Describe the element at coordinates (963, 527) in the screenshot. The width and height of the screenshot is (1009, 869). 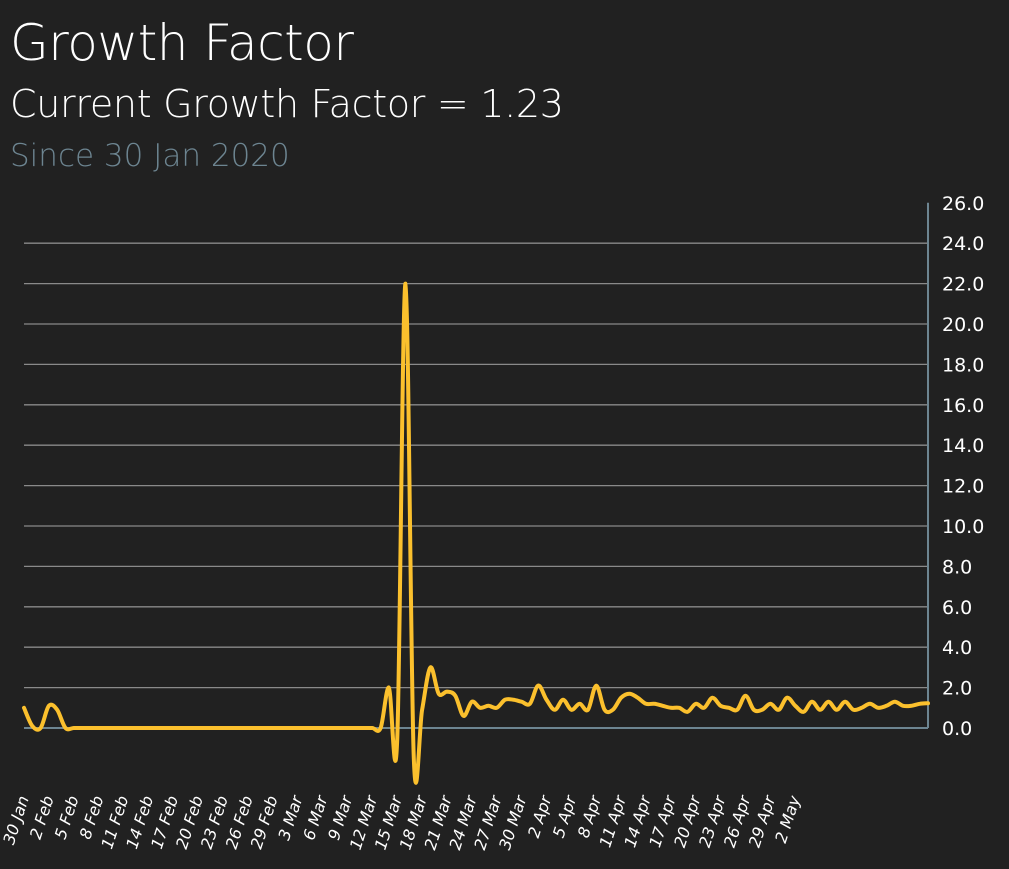
I see `y-tick-label: 10.0` at that location.